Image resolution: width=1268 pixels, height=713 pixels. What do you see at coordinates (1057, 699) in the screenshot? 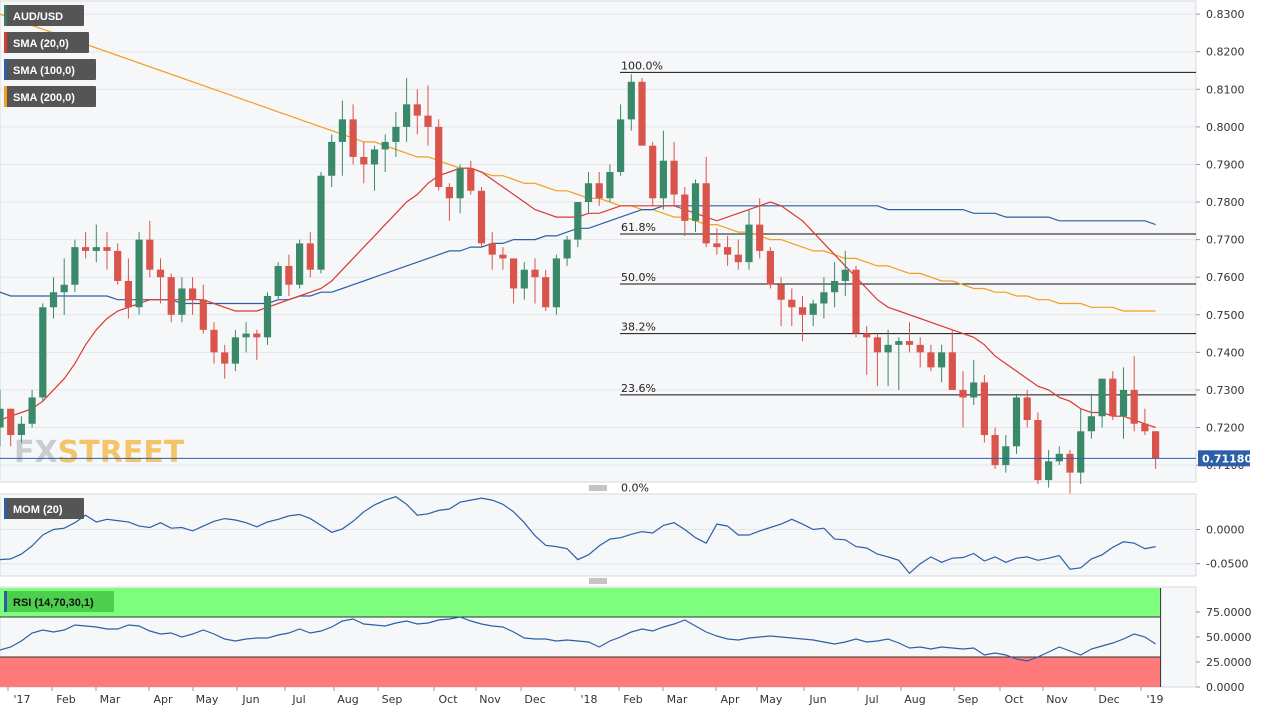
I see `x-tick-label: Nov` at bounding box center [1057, 699].